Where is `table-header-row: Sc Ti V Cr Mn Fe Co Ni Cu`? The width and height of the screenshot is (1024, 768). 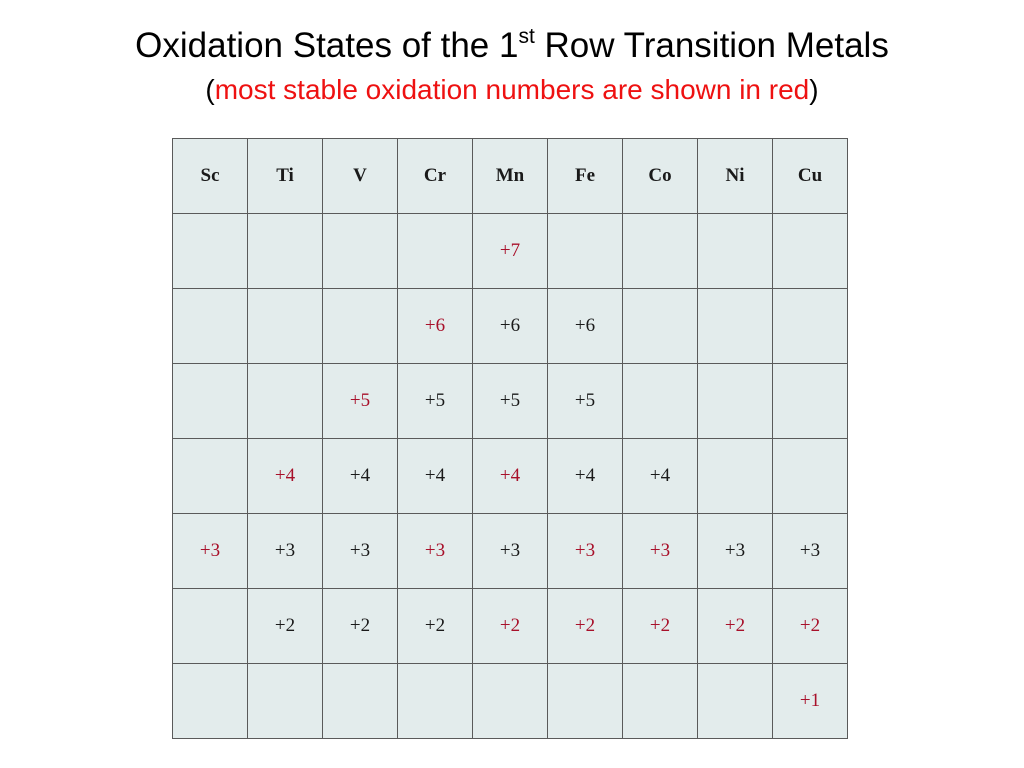 table-header-row: Sc Ti V Cr Mn Fe Co Ni Cu is located at coordinates (510, 176).